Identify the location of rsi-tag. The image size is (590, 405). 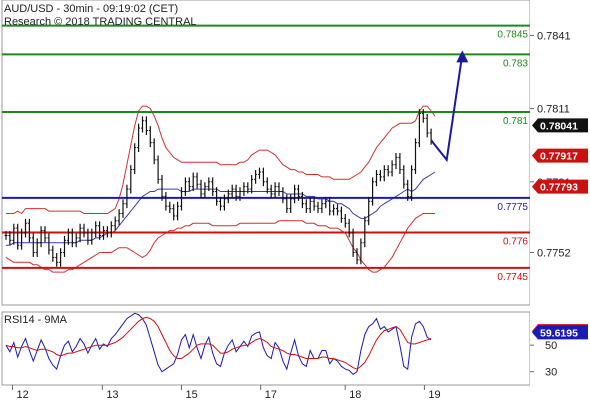
(560, 332).